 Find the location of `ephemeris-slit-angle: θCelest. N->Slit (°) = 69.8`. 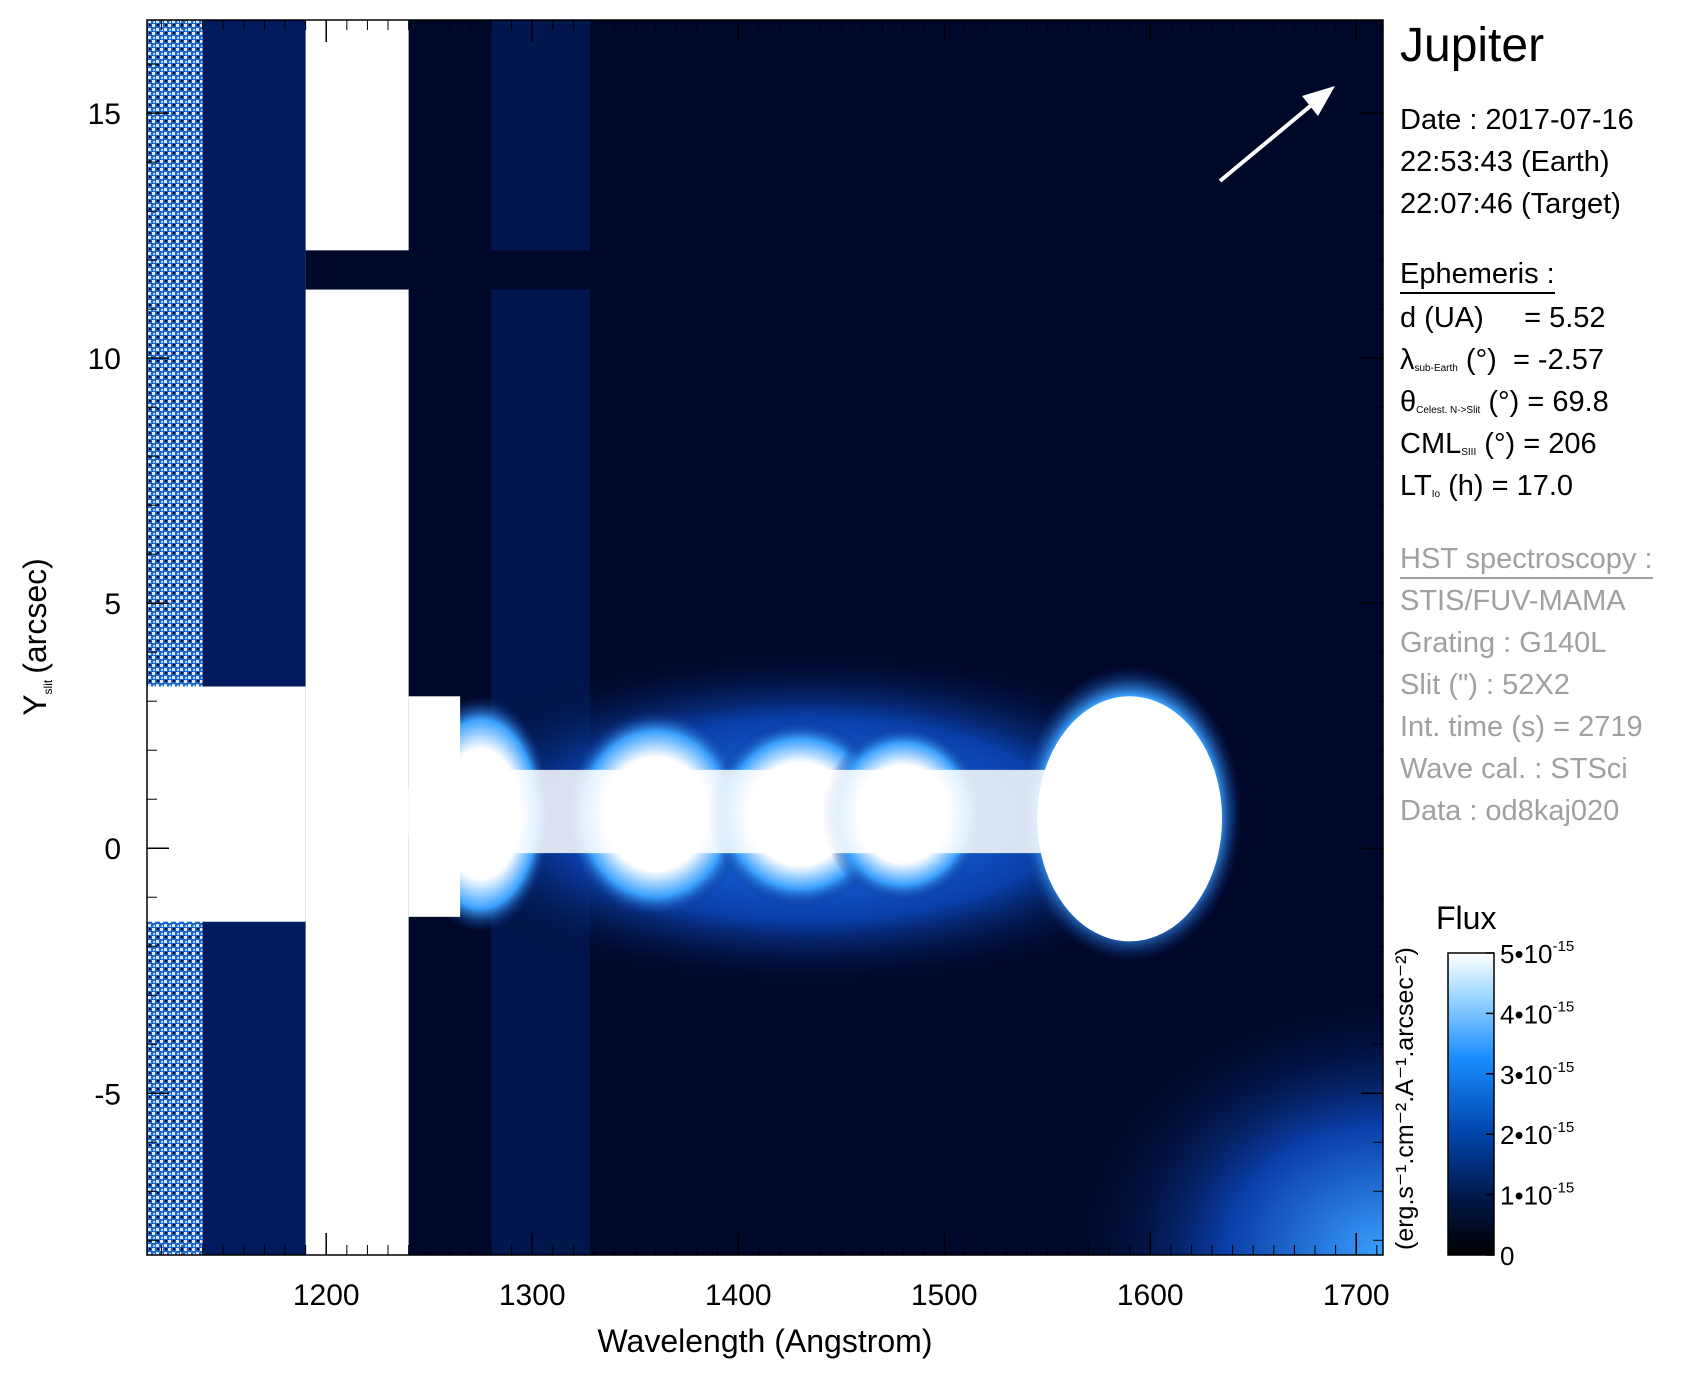

ephemeris-slit-angle: θCelest. N->Slit (°) = 69.8 is located at coordinates (1504, 402).